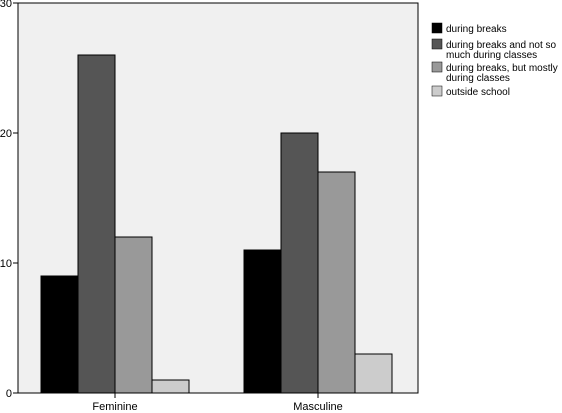 The image size is (562, 413). I want to click on legend-label-3: during classes, so click(478, 78).